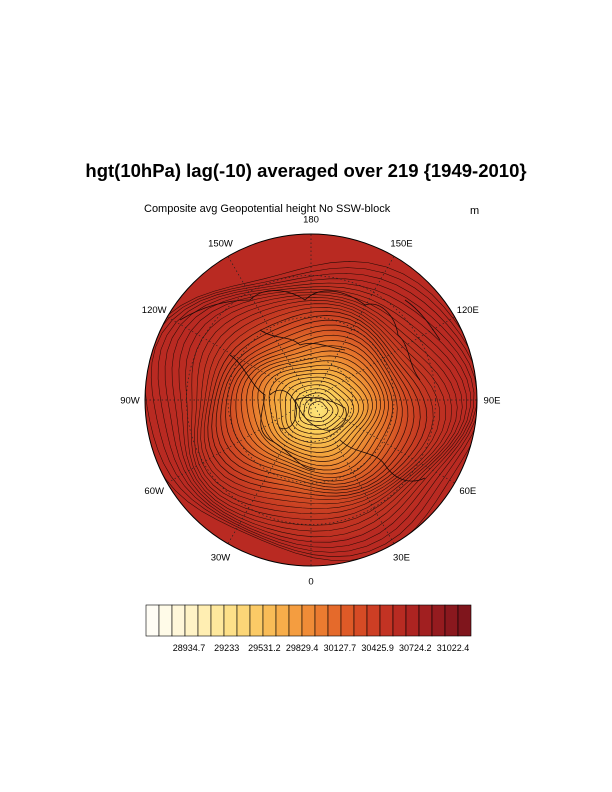 The height and width of the screenshot is (792, 612). I want to click on longitude-label: 90E, so click(492, 401).